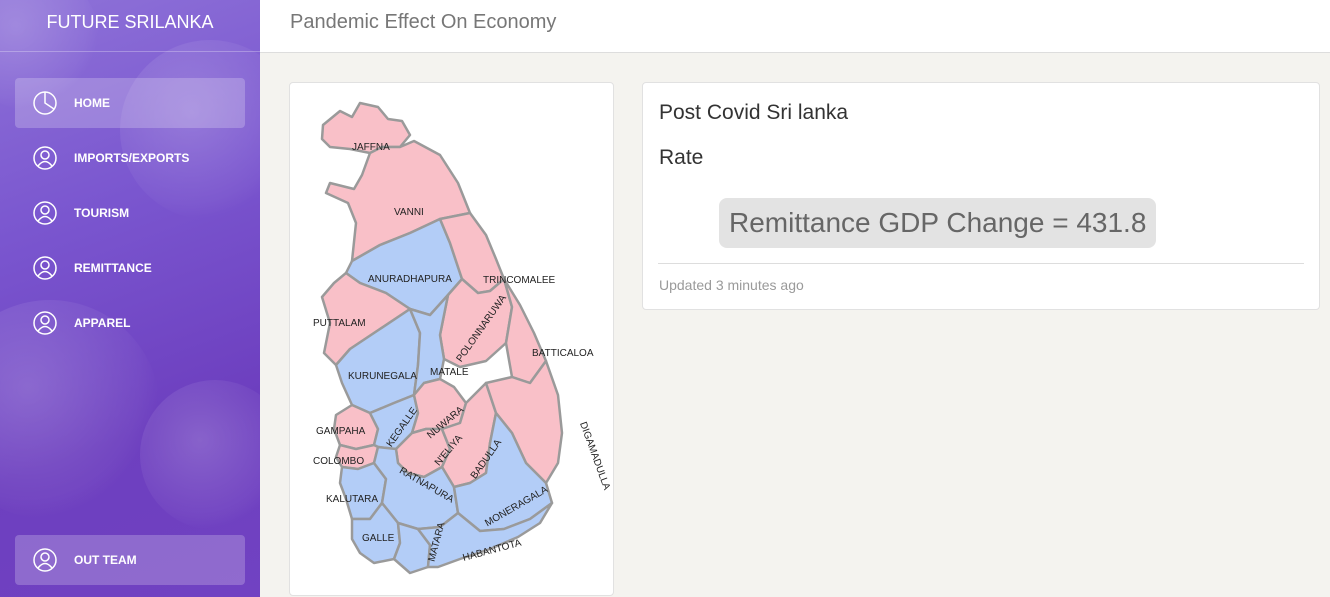 This screenshot has width=1330, height=597. I want to click on sidebar-item-label: REMITTANCE, so click(113, 268).